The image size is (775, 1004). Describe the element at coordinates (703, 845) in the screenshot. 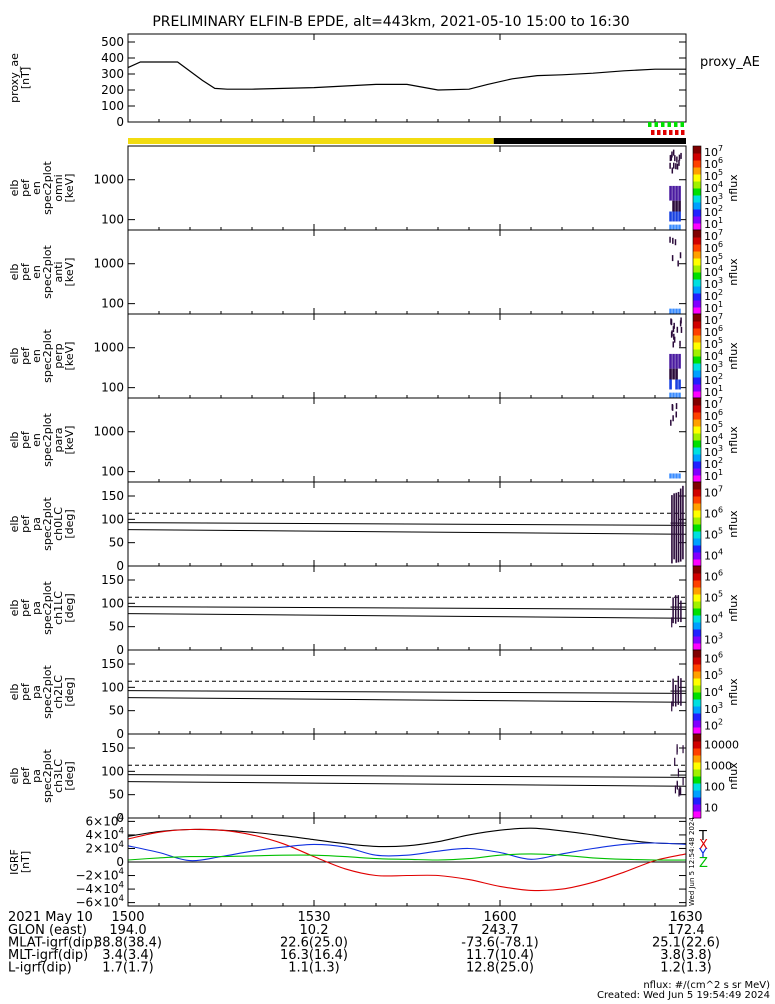

I see `igrf-legend-X: X` at that location.